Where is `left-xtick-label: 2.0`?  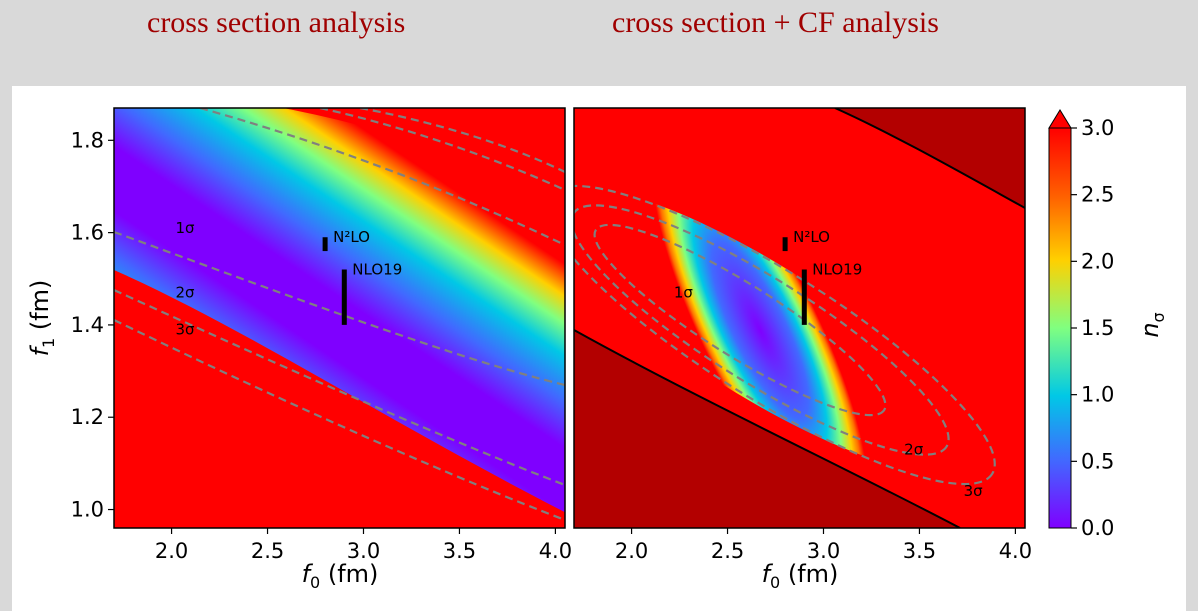
left-xtick-label: 2.0 is located at coordinates (171, 551).